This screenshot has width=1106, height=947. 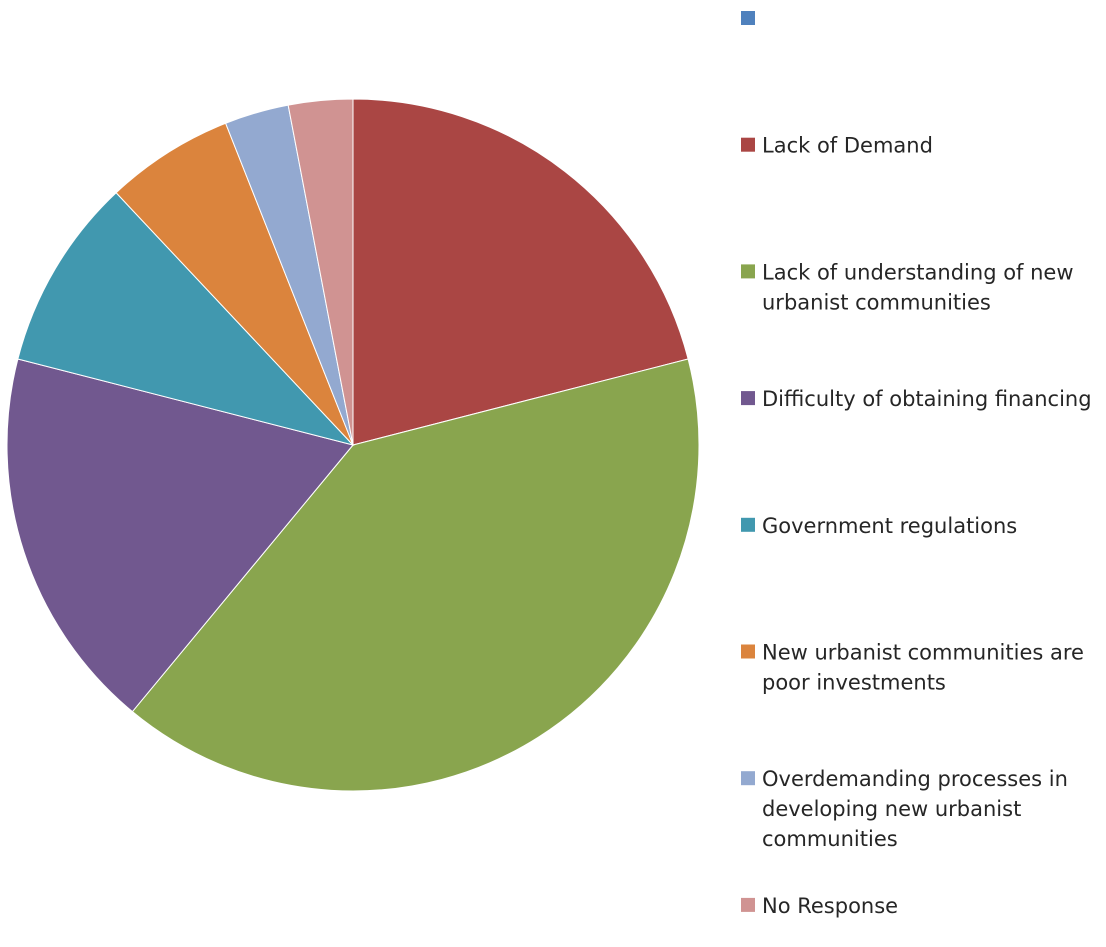 I want to click on legend-label: Overdemanding processes in, so click(x=915, y=779).